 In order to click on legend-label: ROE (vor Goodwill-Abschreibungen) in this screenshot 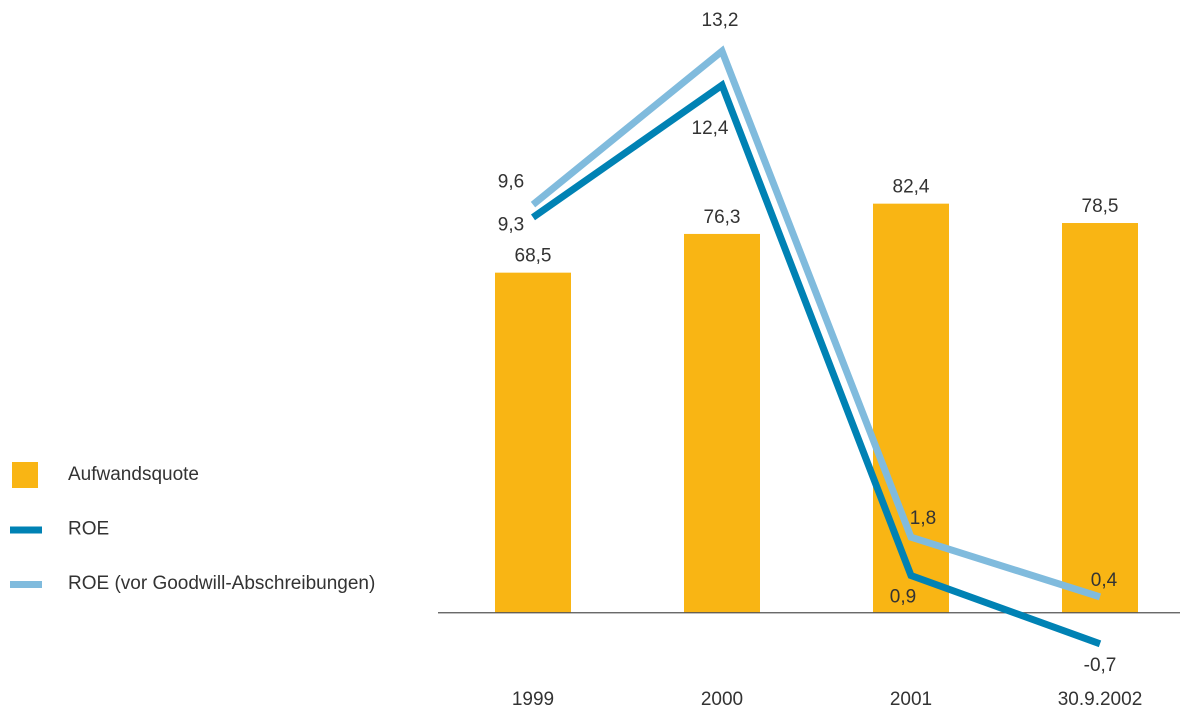, I will do `click(221, 583)`.